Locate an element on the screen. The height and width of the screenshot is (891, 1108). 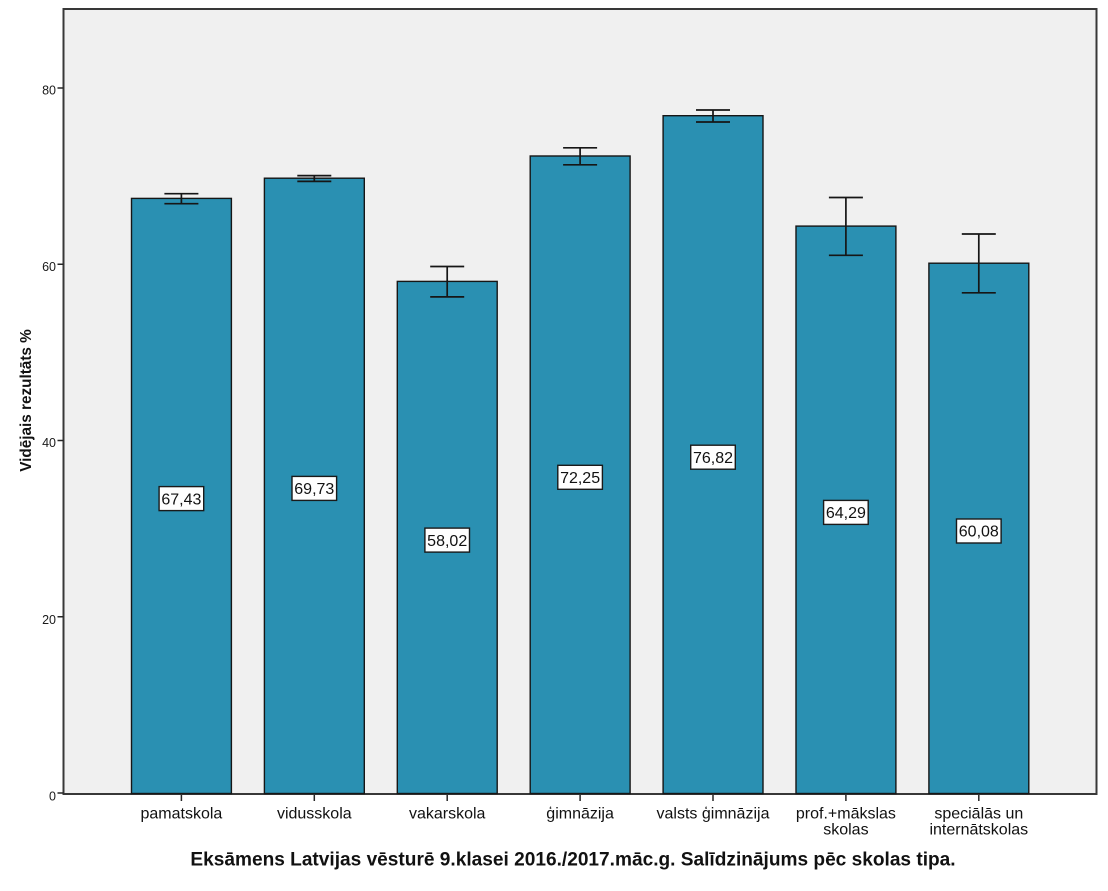
svg-text: 69,73 is located at coordinates (314, 489).